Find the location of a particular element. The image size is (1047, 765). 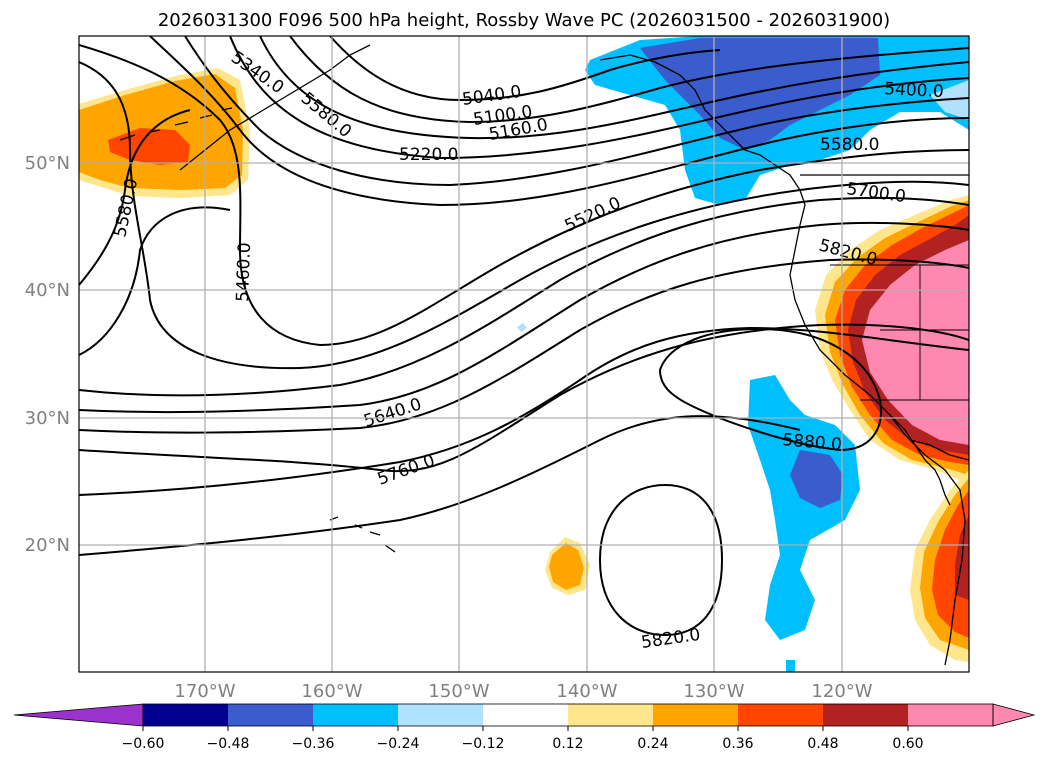

aleutian-islands is located at coordinates (176, 124).